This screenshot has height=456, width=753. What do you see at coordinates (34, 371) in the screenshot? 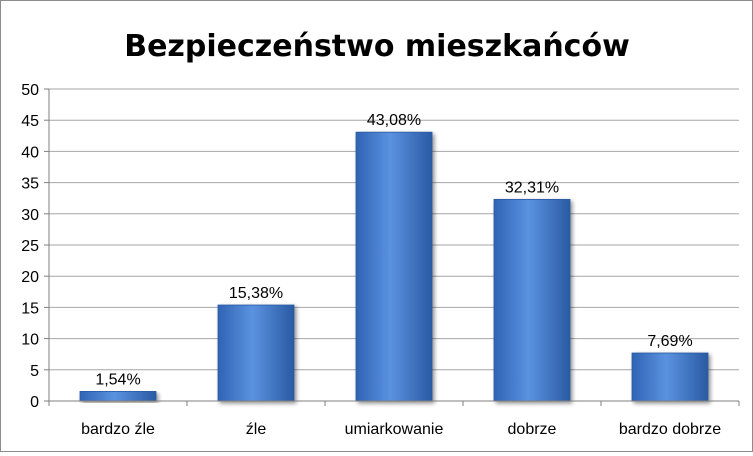
I see `y-tick-label: 5` at bounding box center [34, 371].